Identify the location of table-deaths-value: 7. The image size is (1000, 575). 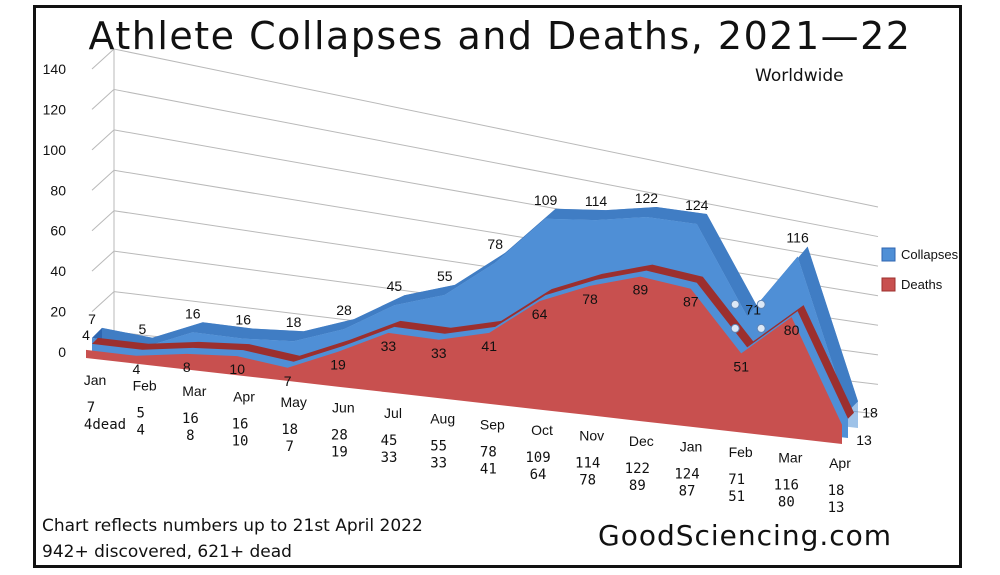
(289, 447).